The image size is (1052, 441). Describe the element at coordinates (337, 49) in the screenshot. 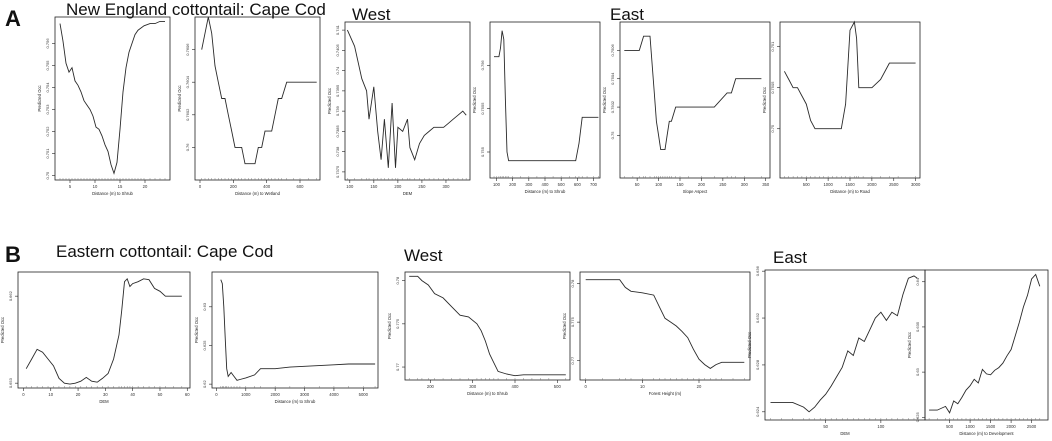

I see `y-tick-label: 0.7405` at that location.